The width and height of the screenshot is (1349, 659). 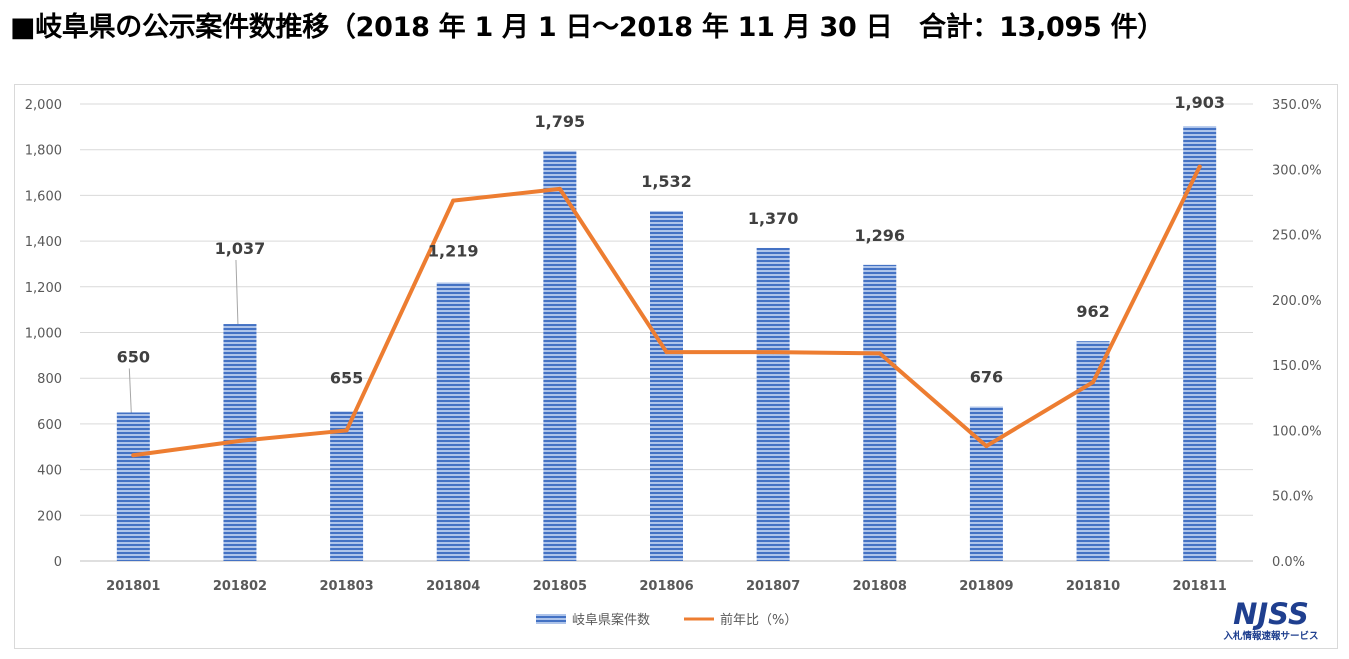 What do you see at coordinates (1288, 562) in the screenshot?
I see `y-right-tick-label: 0.0%` at bounding box center [1288, 562].